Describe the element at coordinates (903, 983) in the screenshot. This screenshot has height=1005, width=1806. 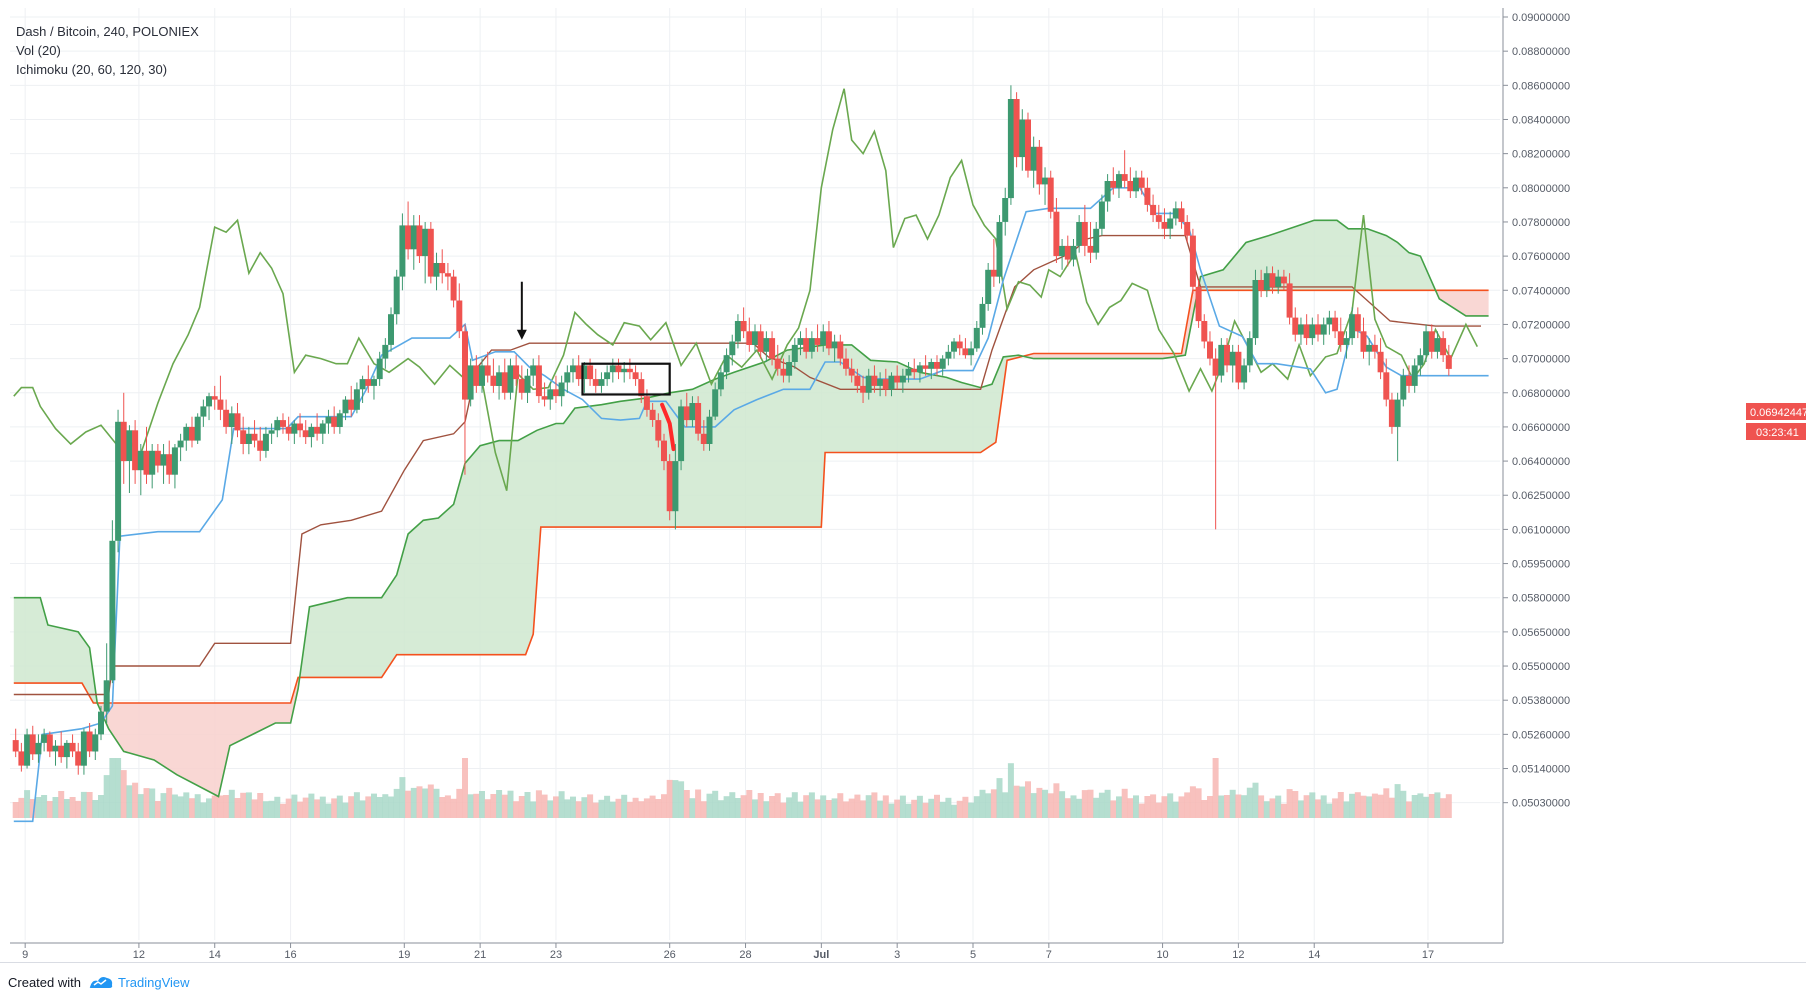
I see `footer-bar: Created with TradingView` at that location.